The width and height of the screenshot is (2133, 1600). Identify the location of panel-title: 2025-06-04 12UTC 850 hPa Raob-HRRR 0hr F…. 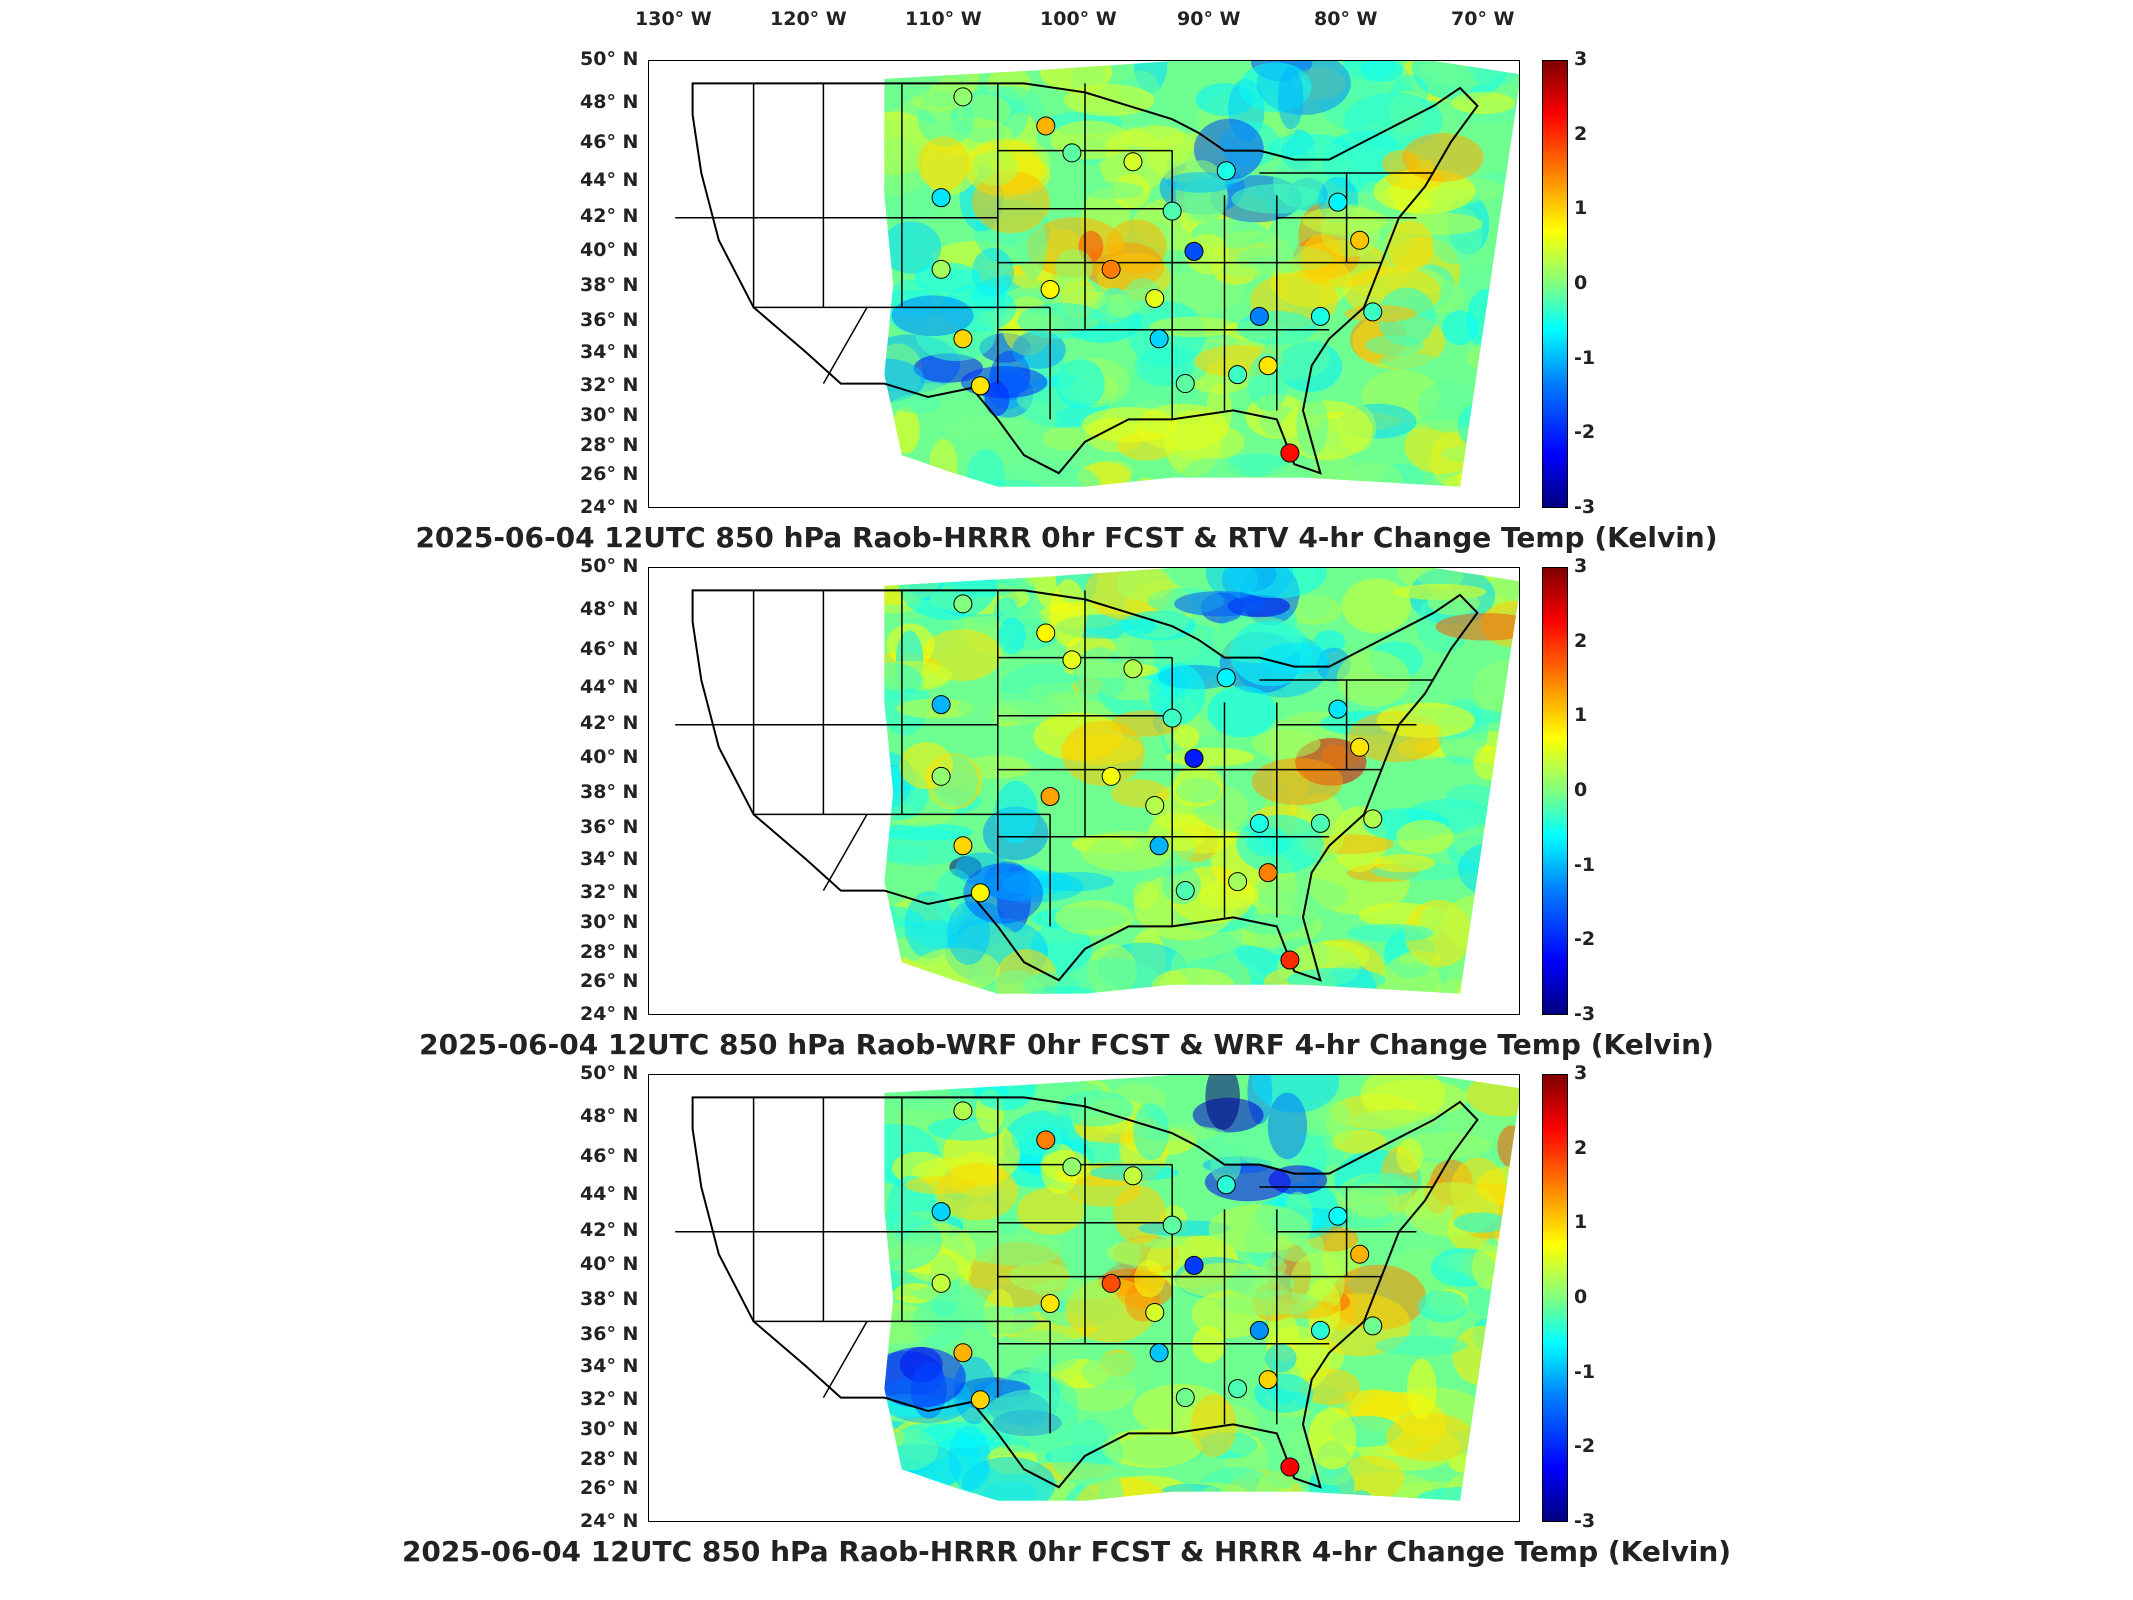
(1066, 1551).